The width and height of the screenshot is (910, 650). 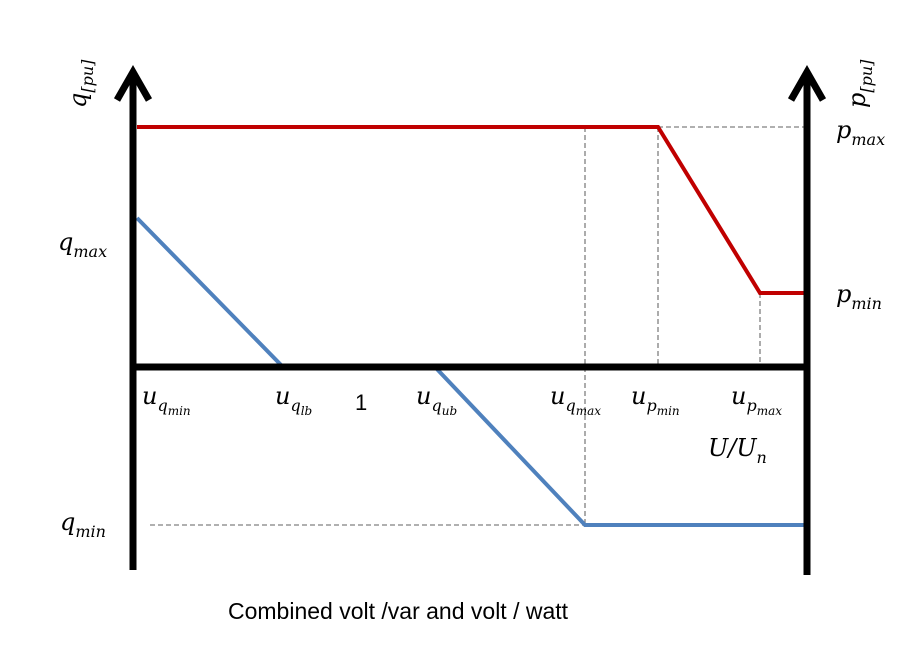 I want to click on voltage-axis-label: U/Un, so click(x=737, y=450).